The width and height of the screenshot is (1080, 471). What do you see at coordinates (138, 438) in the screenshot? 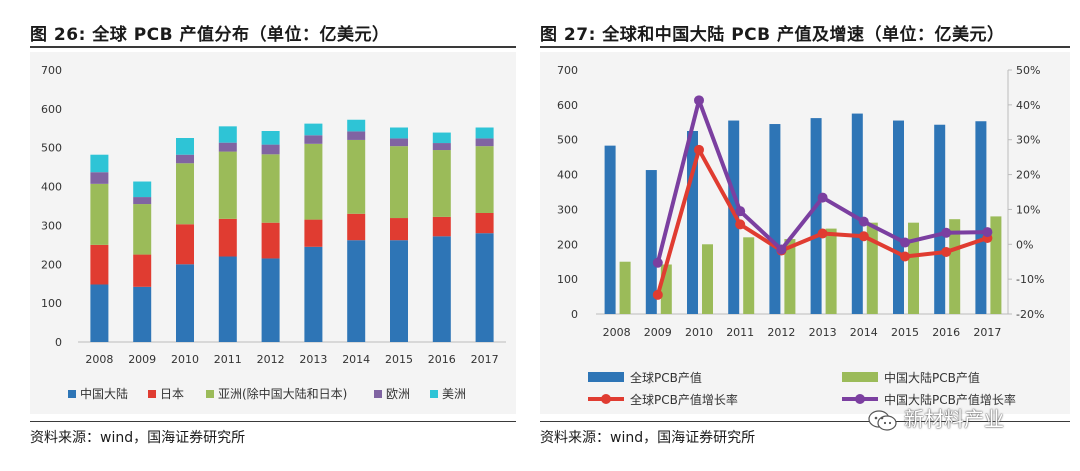
I see `left-source-text: 资料来源：wind，国海证券研究所` at bounding box center [138, 438].